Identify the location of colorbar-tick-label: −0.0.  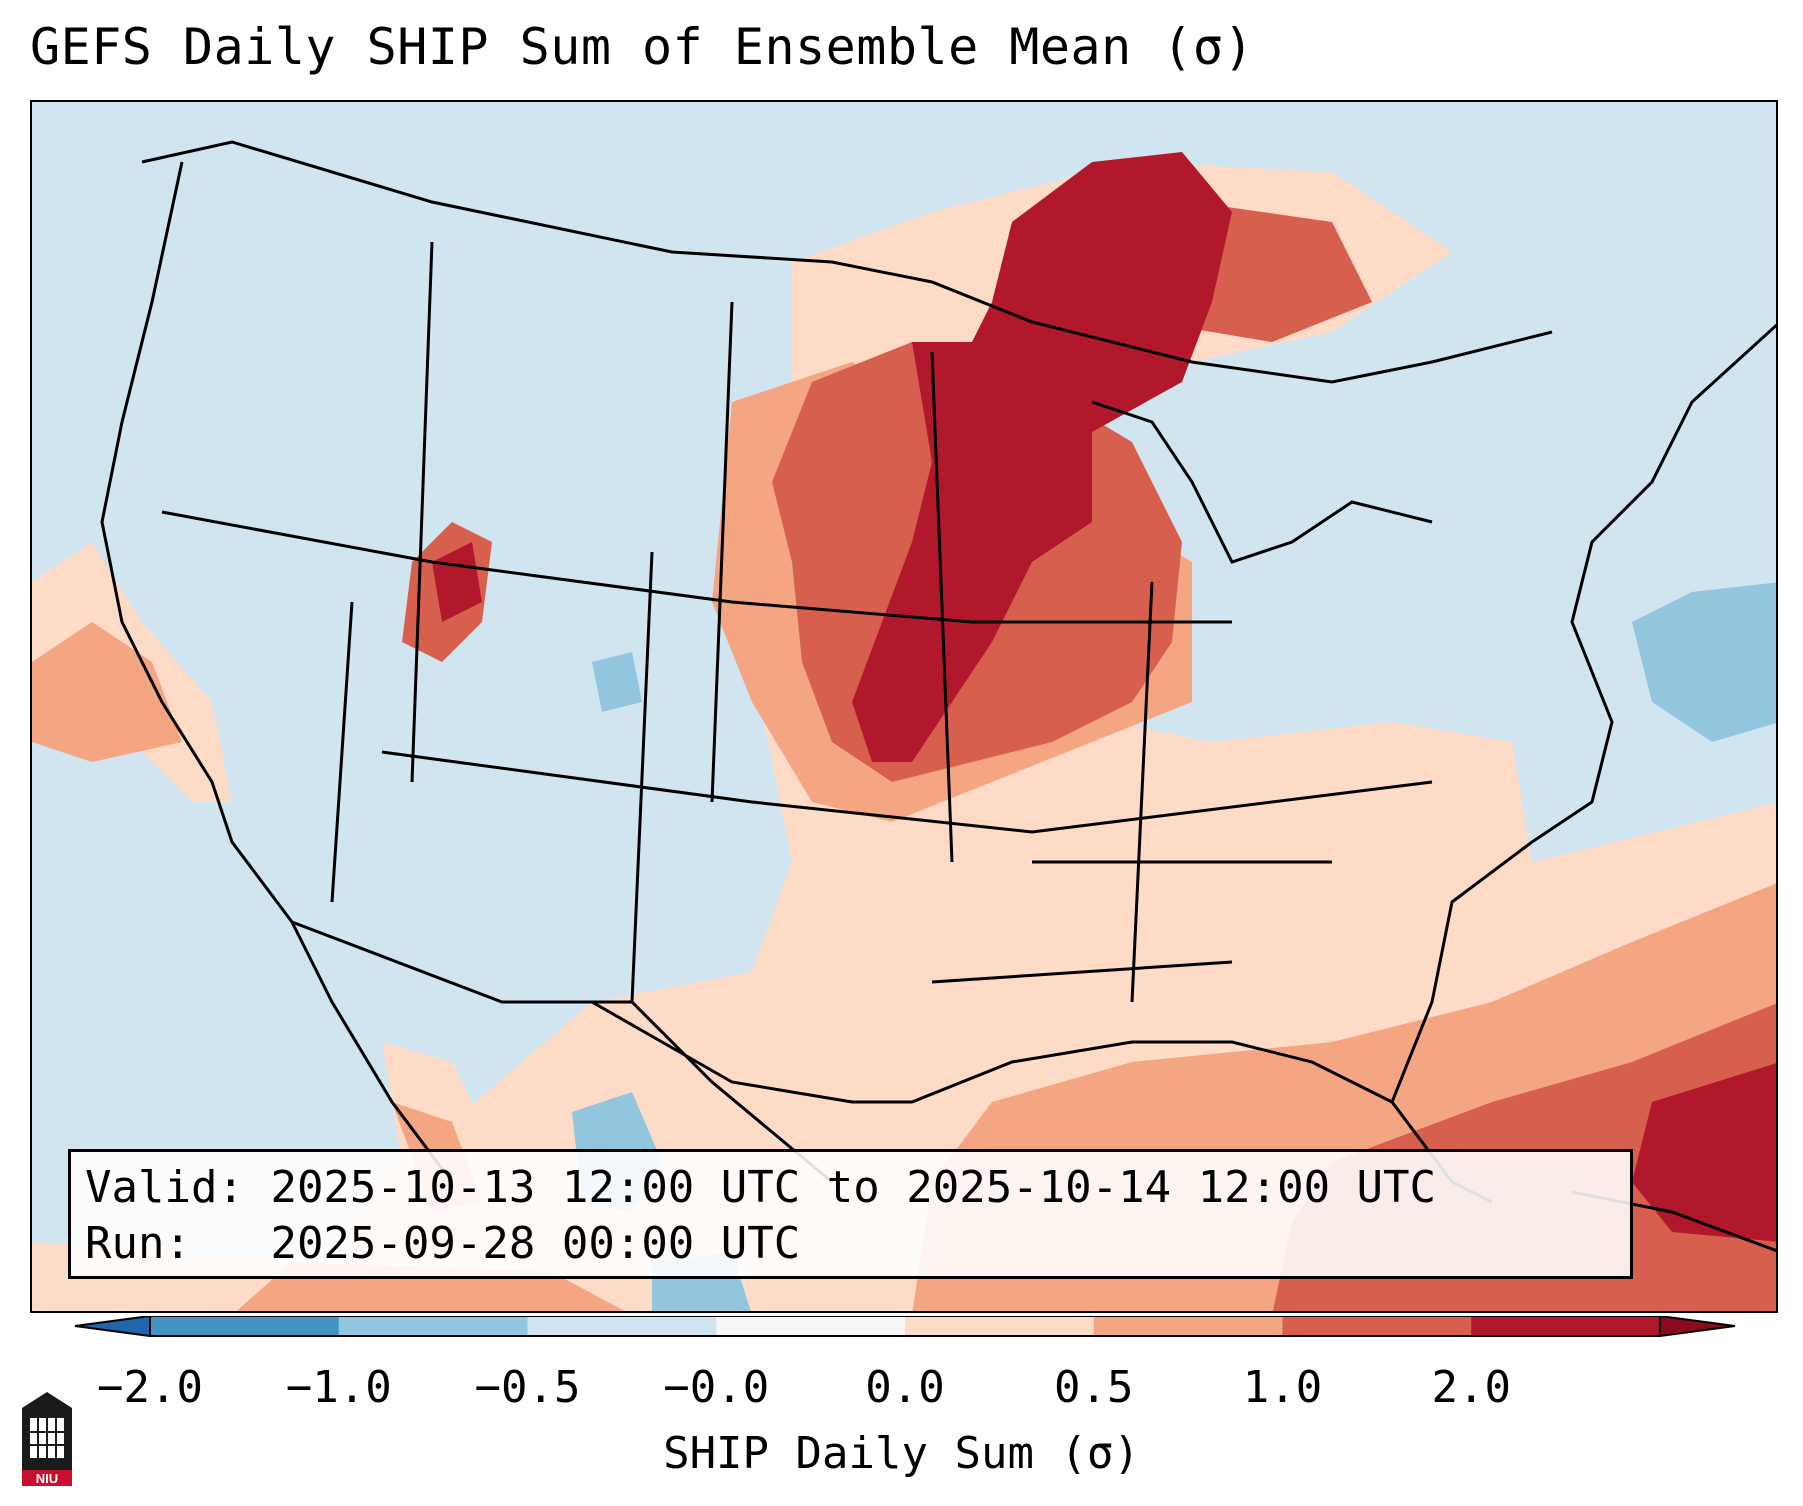
(716, 1387).